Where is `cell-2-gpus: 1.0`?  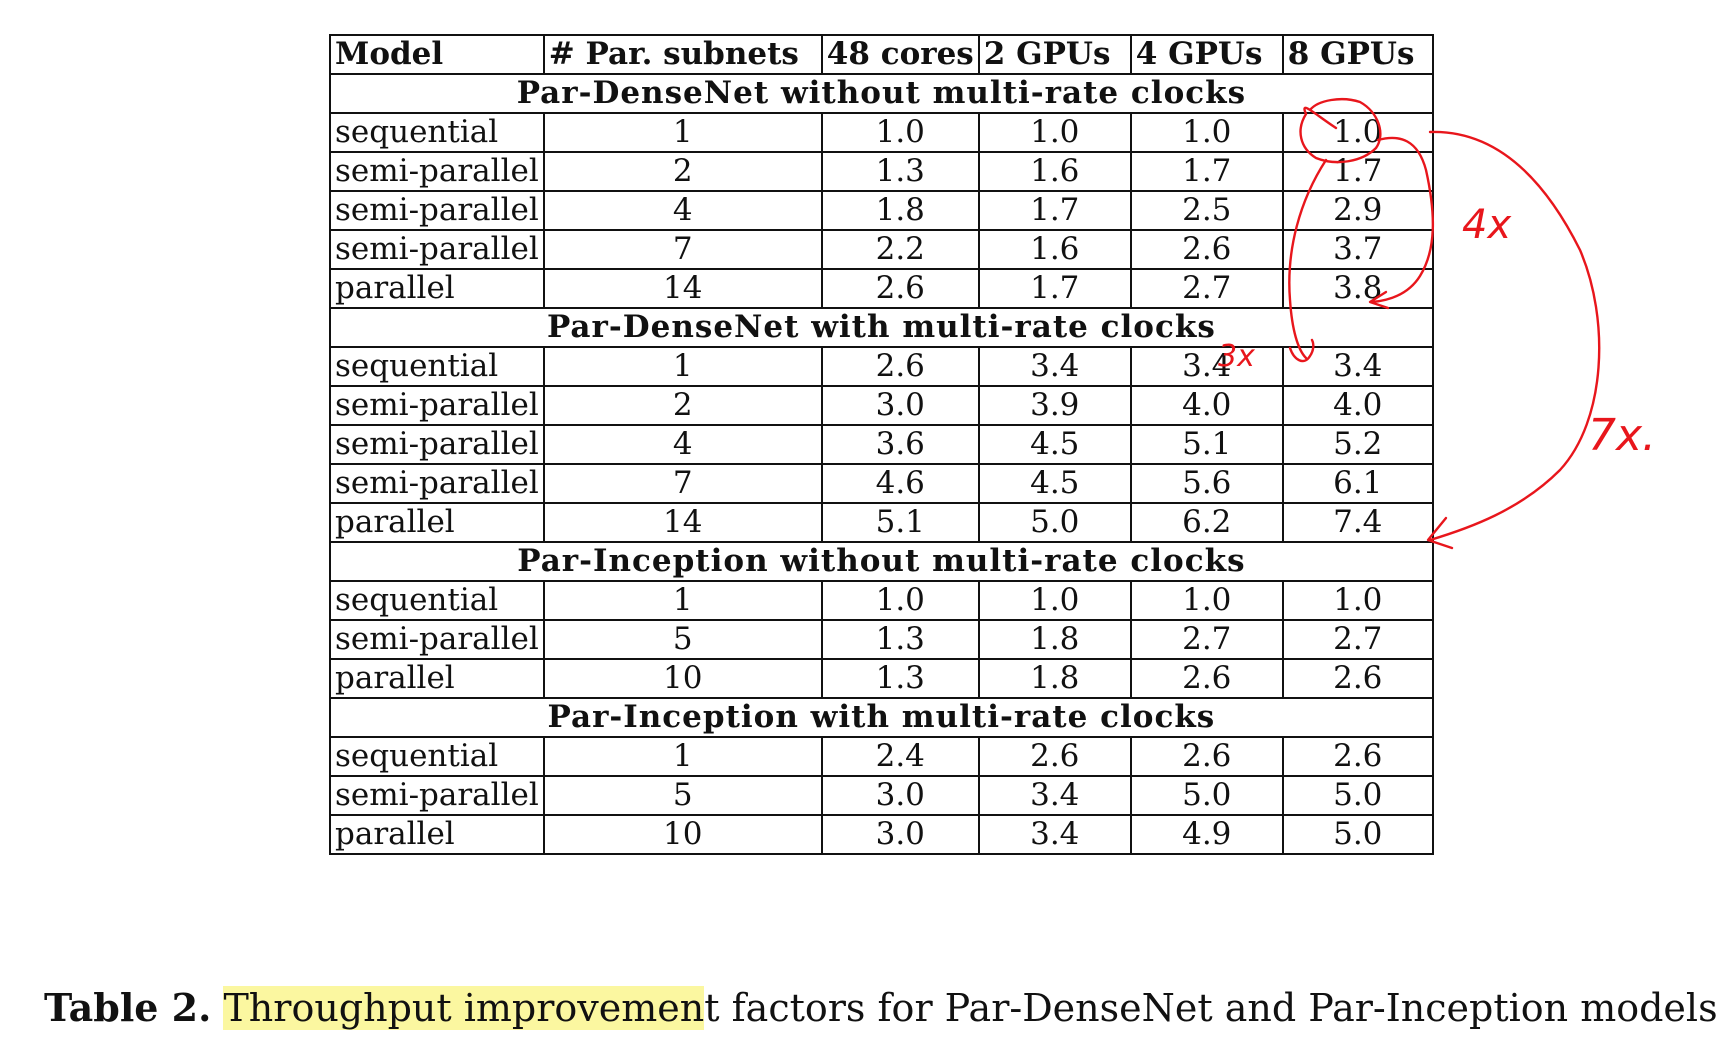 cell-2-gpus: 1.0 is located at coordinates (1054, 600).